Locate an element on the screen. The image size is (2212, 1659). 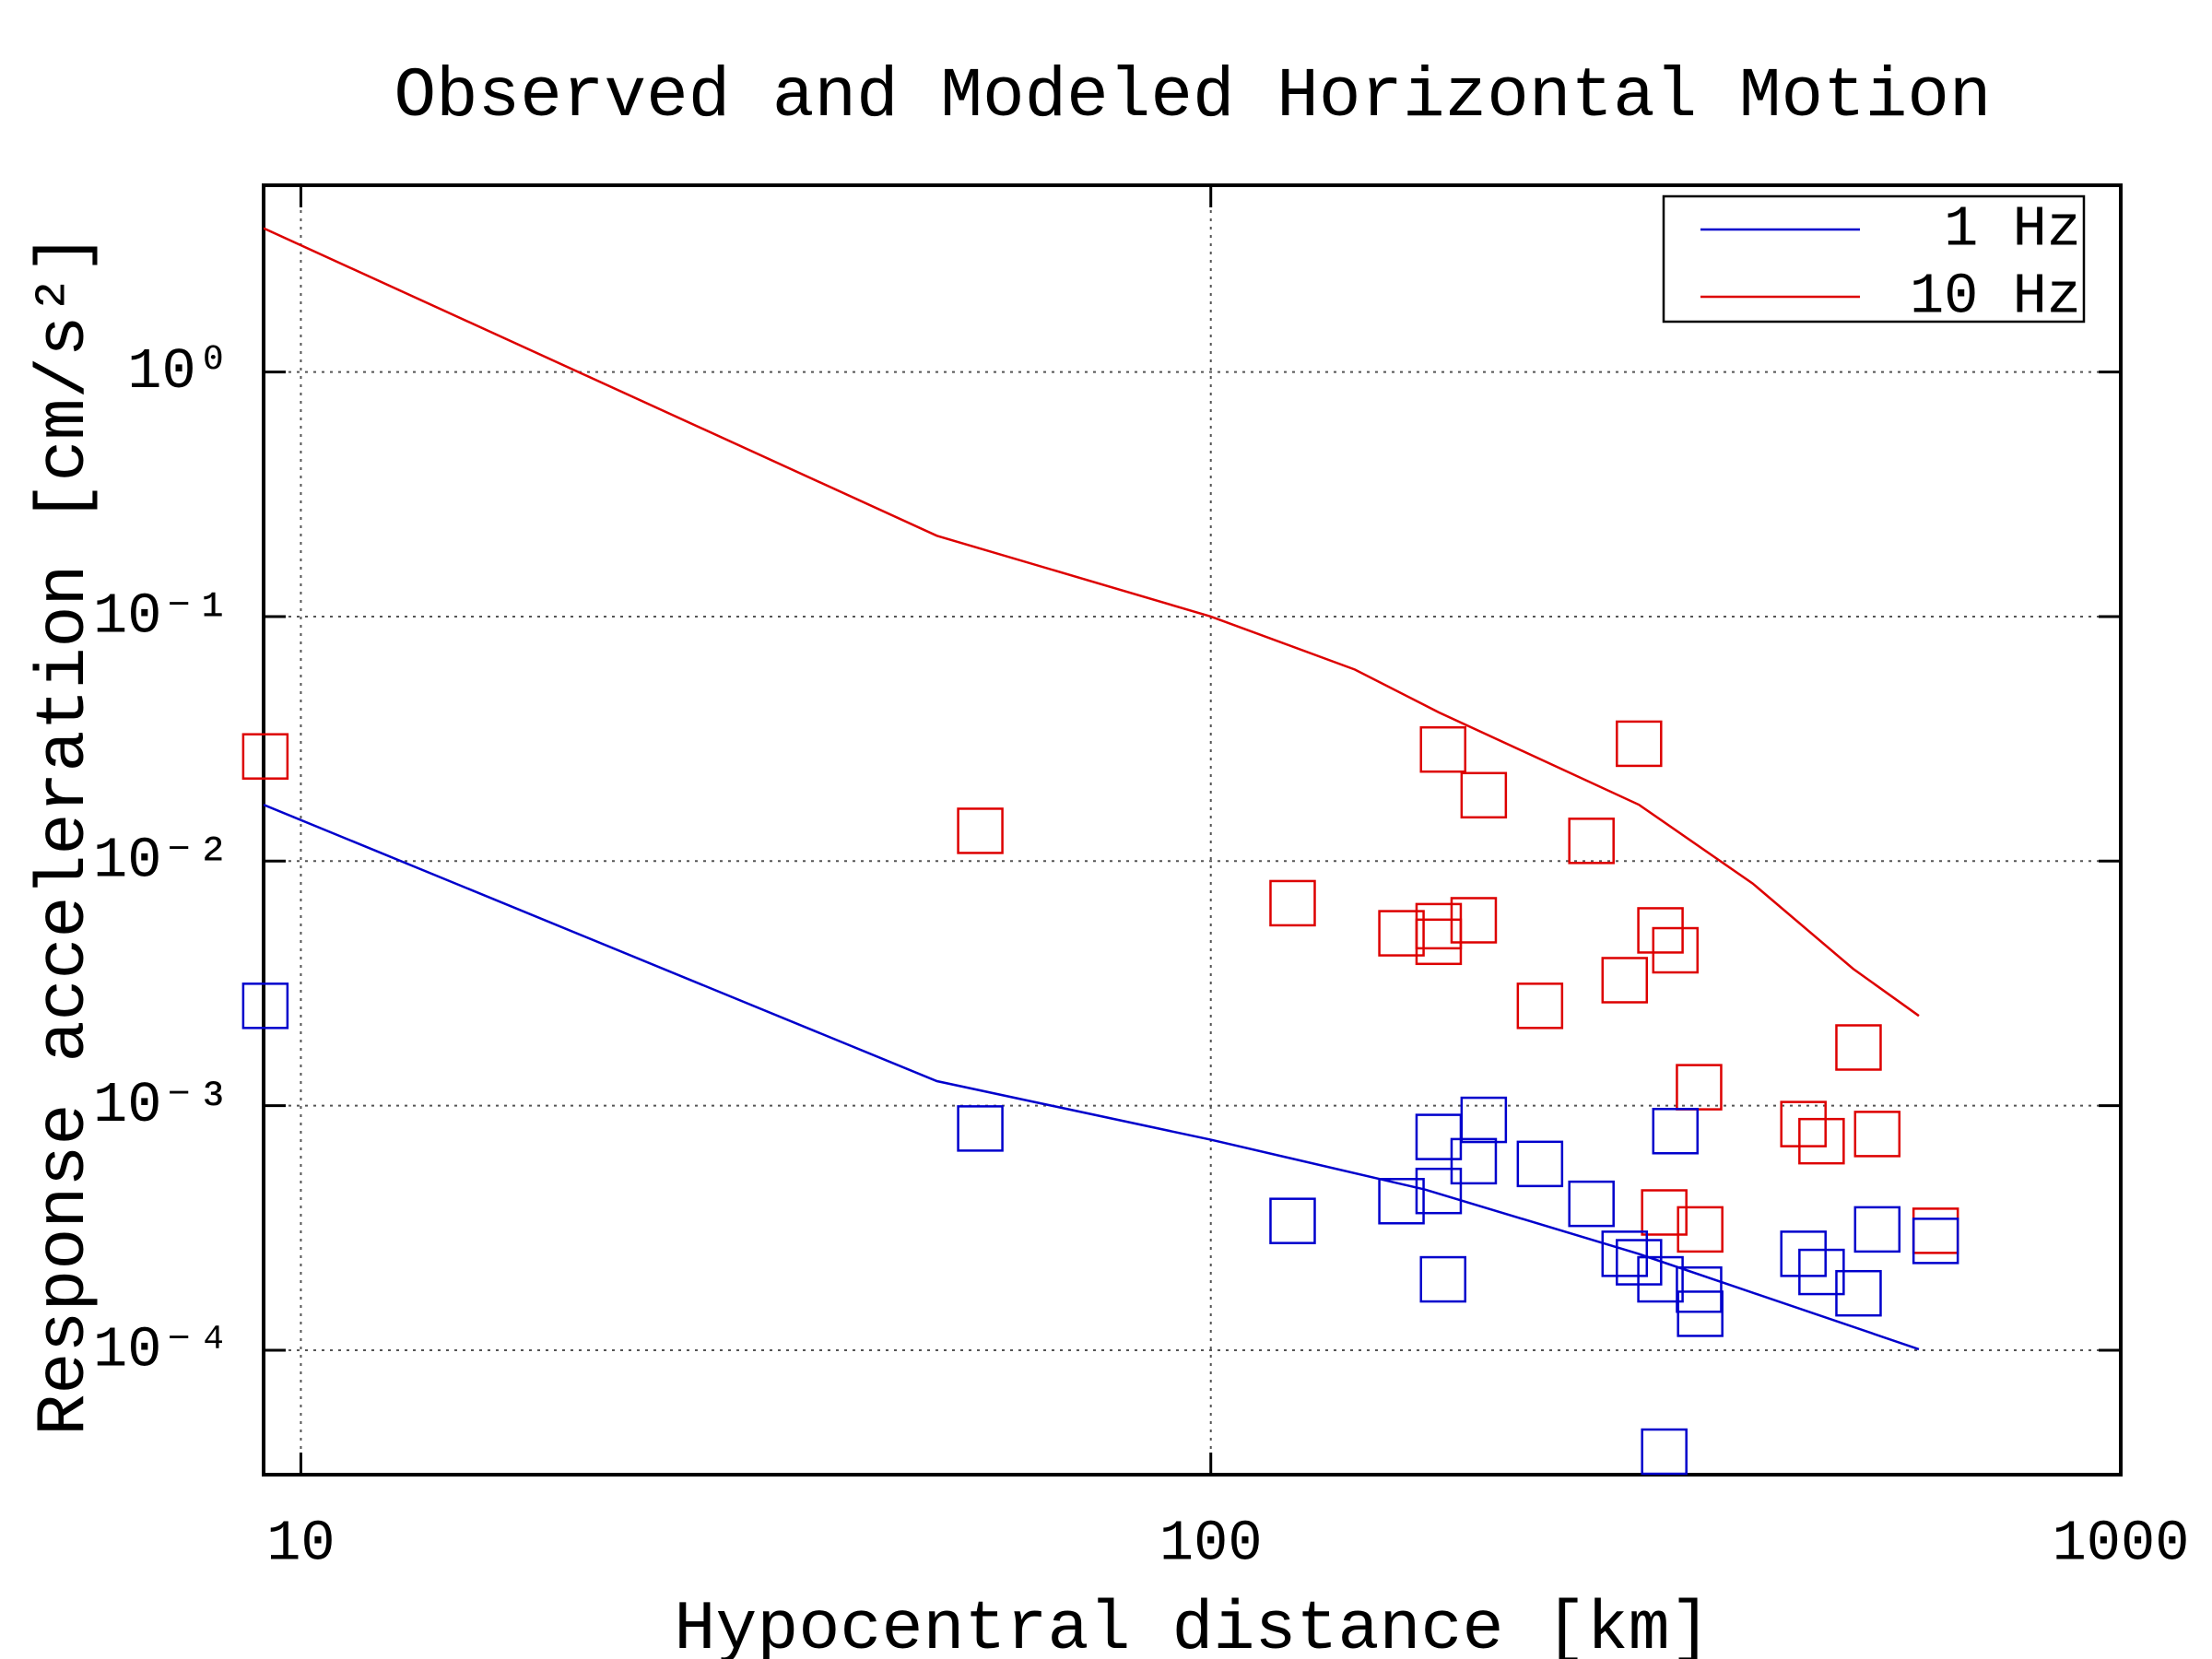
y-tick-label: 10⁻³ is located at coordinates (161, 1105).